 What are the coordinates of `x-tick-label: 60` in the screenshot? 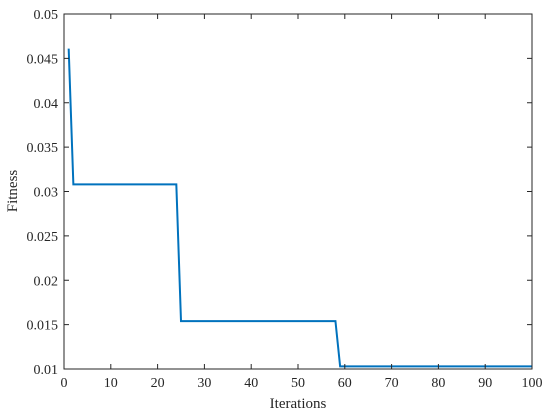 It's located at (345, 383).